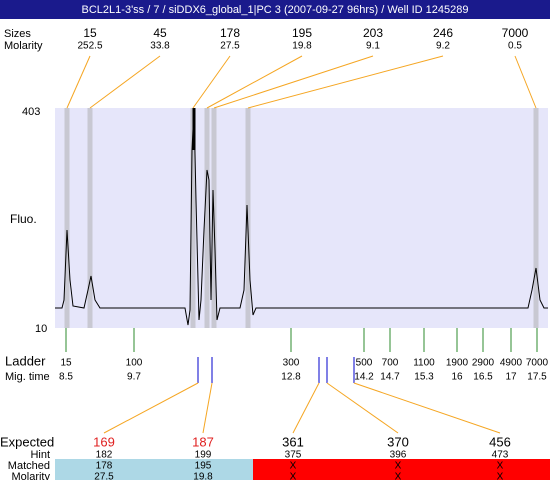 The height and width of the screenshot is (480, 550). I want to click on hint-size: 375, so click(293, 455).